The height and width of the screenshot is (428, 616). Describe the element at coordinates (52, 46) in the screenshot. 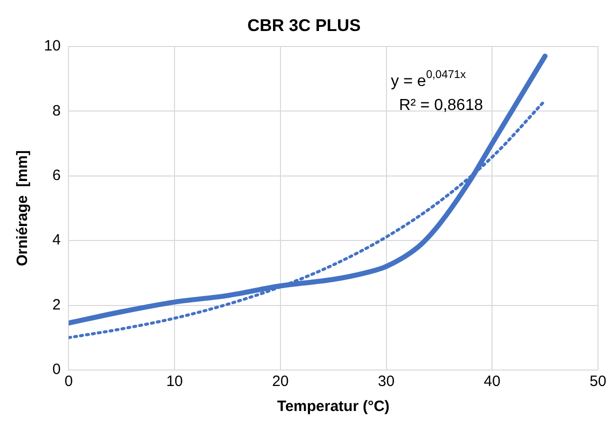

I see `y-tick-label: 10` at that location.